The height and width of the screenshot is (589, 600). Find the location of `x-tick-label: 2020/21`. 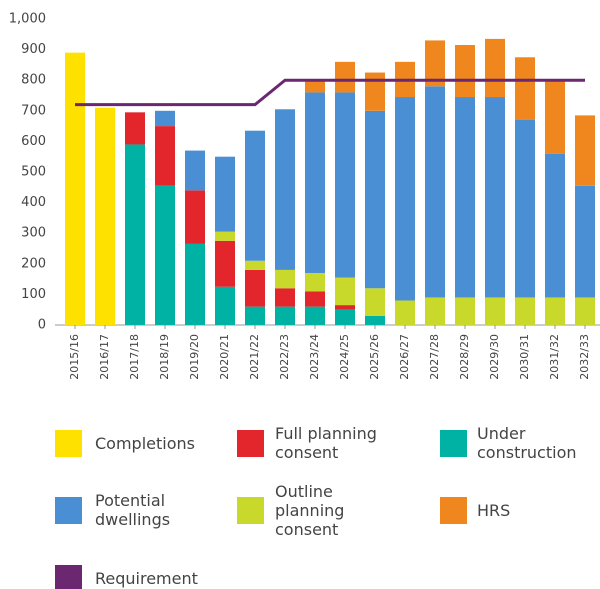

x-tick-label: 2020/21 is located at coordinates (224, 357).